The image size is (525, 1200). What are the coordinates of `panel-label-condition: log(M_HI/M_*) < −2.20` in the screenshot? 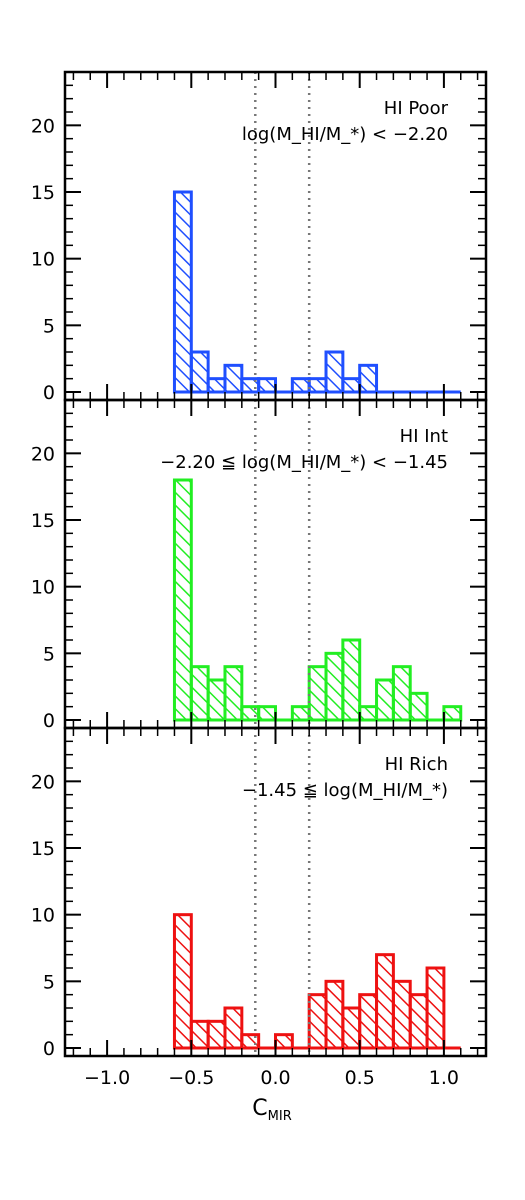 It's located at (345, 134).